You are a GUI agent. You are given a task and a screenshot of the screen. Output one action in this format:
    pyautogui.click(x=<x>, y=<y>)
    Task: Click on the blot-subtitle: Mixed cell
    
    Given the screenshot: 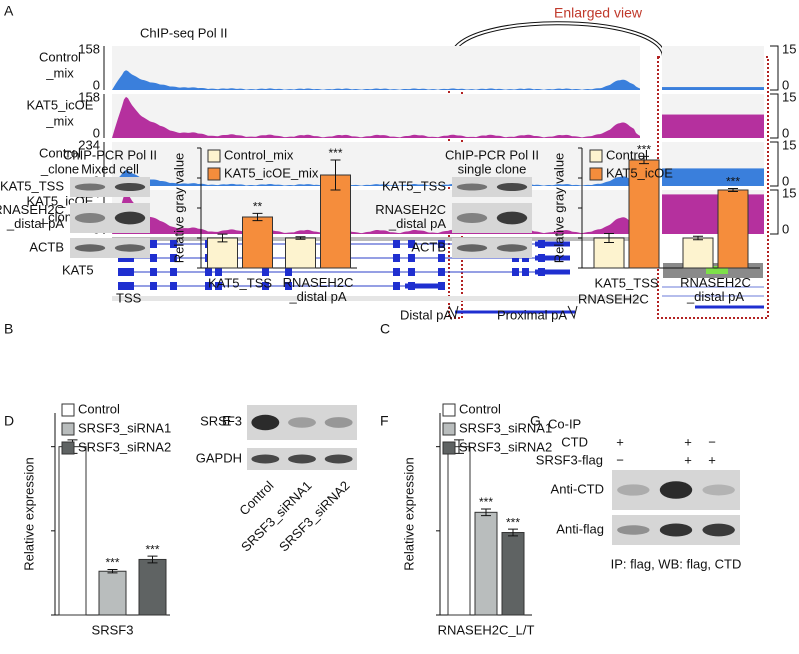 What is the action you would take?
    pyautogui.click(x=110, y=168)
    